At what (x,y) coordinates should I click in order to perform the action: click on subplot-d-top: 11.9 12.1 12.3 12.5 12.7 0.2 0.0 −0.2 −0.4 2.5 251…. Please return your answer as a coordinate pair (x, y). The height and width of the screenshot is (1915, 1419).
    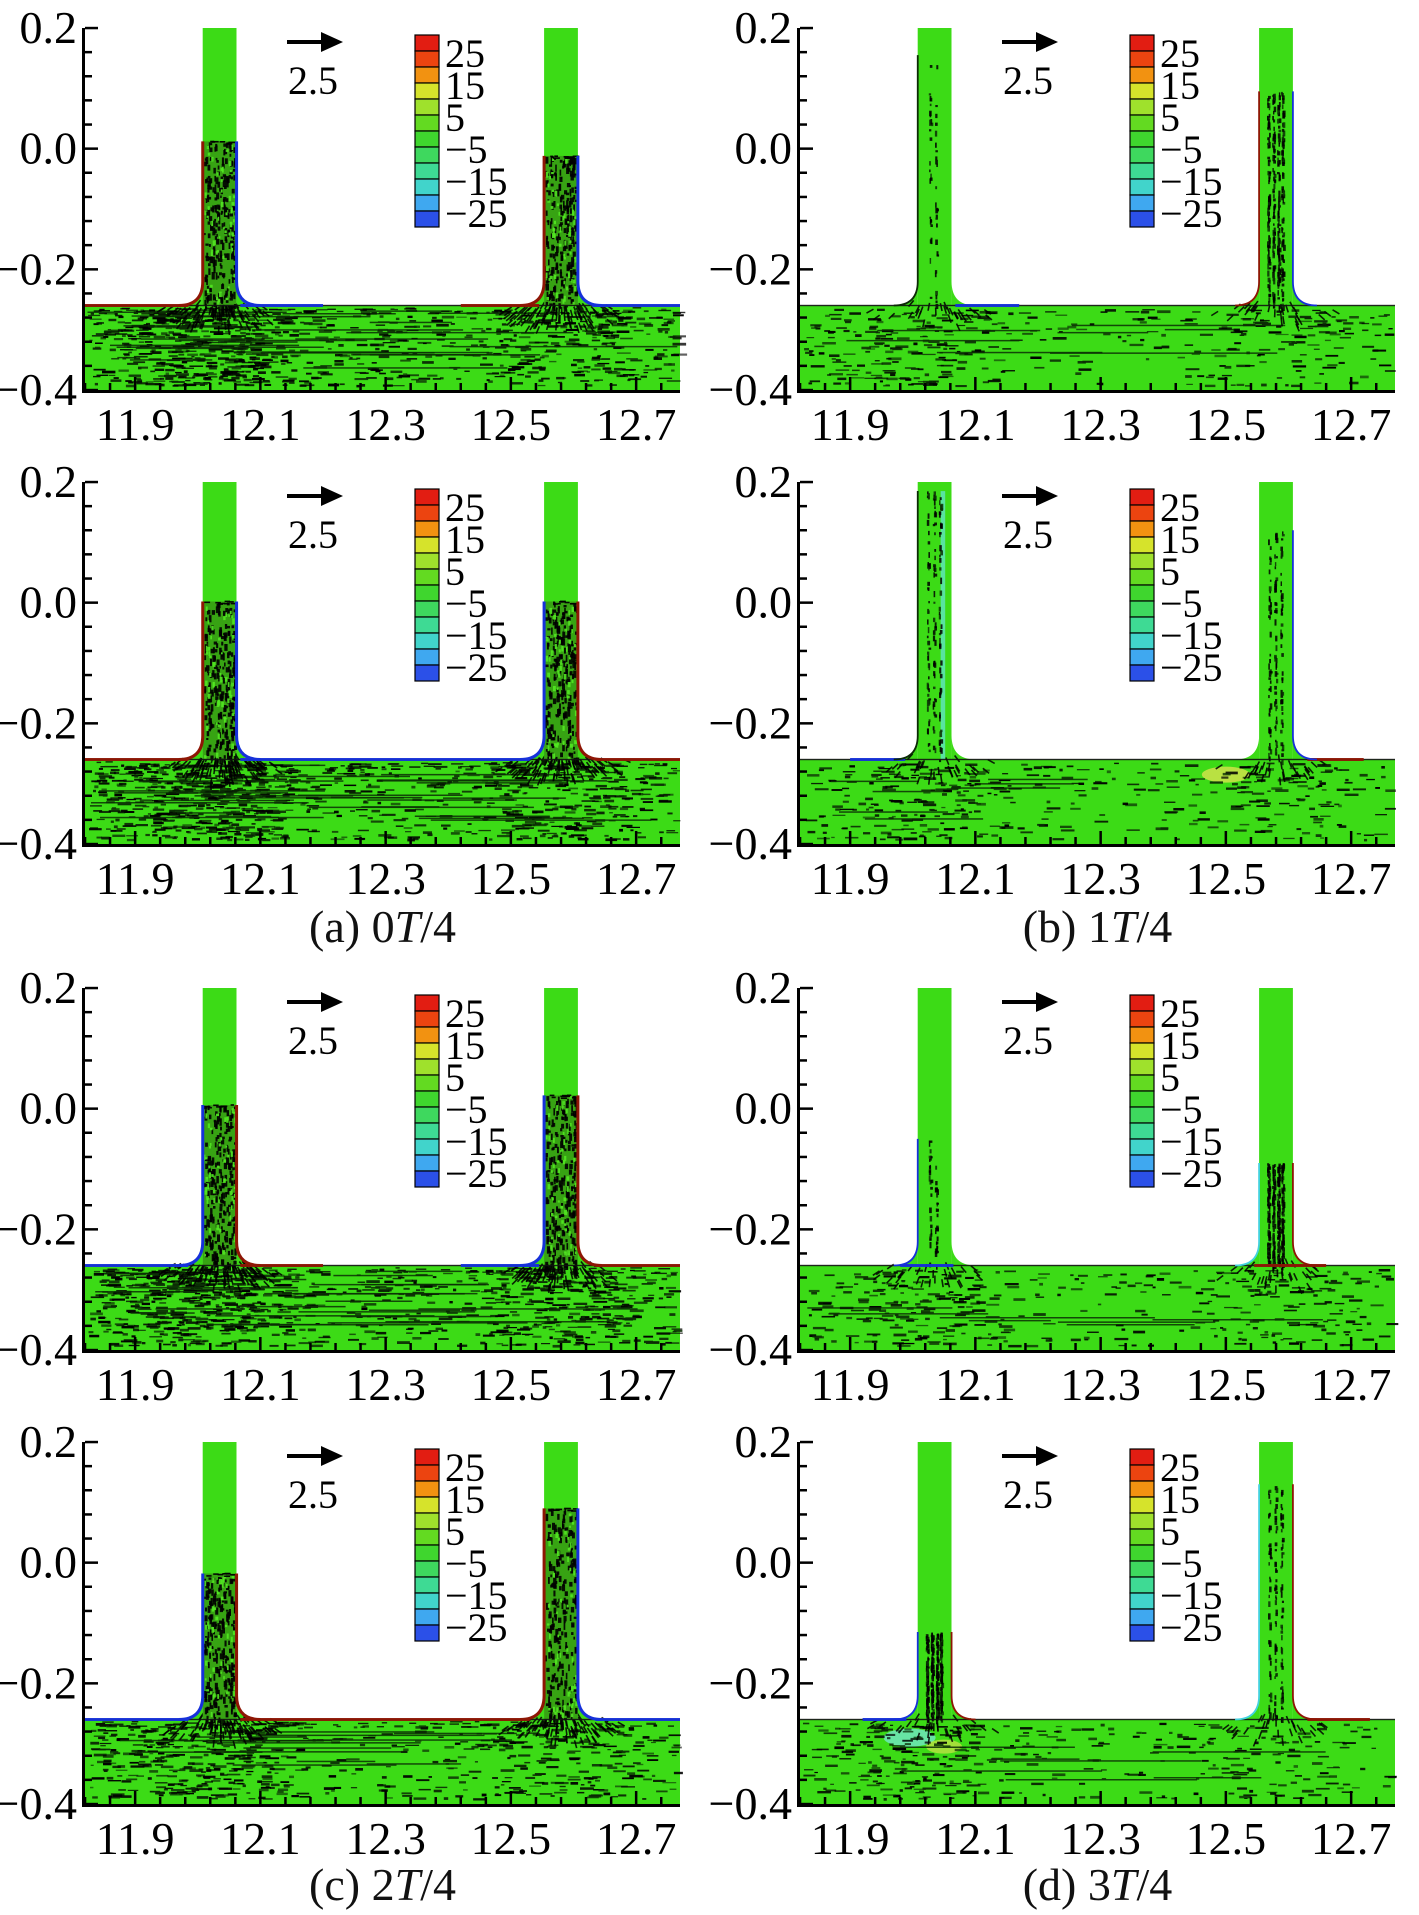
    Looking at the image, I should click on (1054, 1186).